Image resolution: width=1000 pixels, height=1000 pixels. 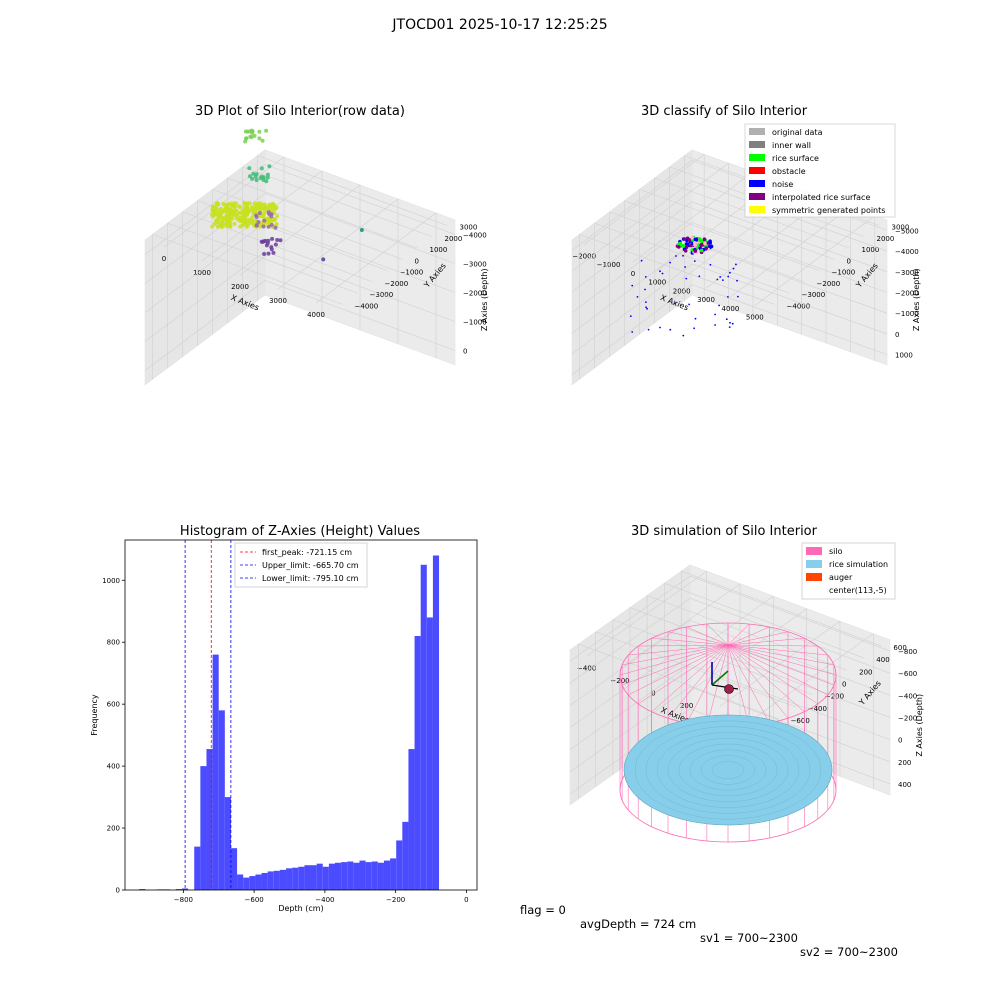 I want to click on p4-z-tick: −200, so click(x=907, y=719).